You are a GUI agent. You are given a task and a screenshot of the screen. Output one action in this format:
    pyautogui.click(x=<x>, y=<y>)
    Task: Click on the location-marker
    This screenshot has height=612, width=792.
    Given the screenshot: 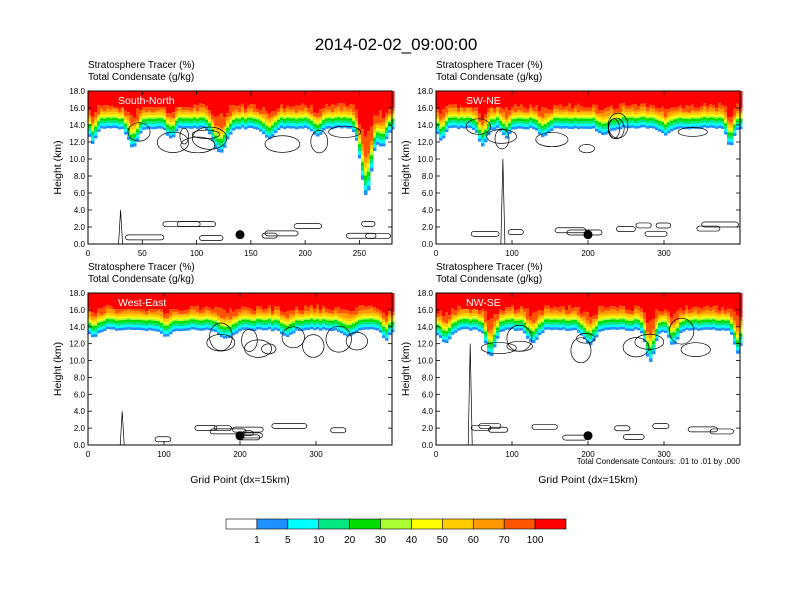 What is the action you would take?
    pyautogui.click(x=240, y=436)
    